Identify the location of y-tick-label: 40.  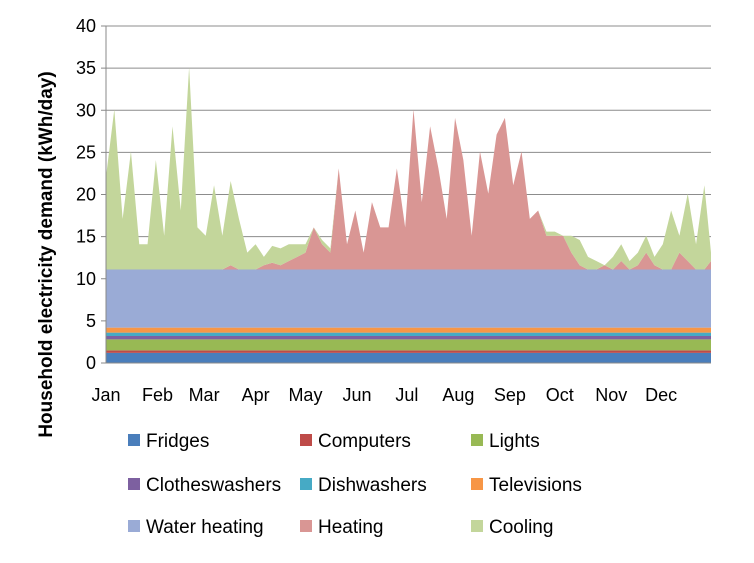
(86, 26).